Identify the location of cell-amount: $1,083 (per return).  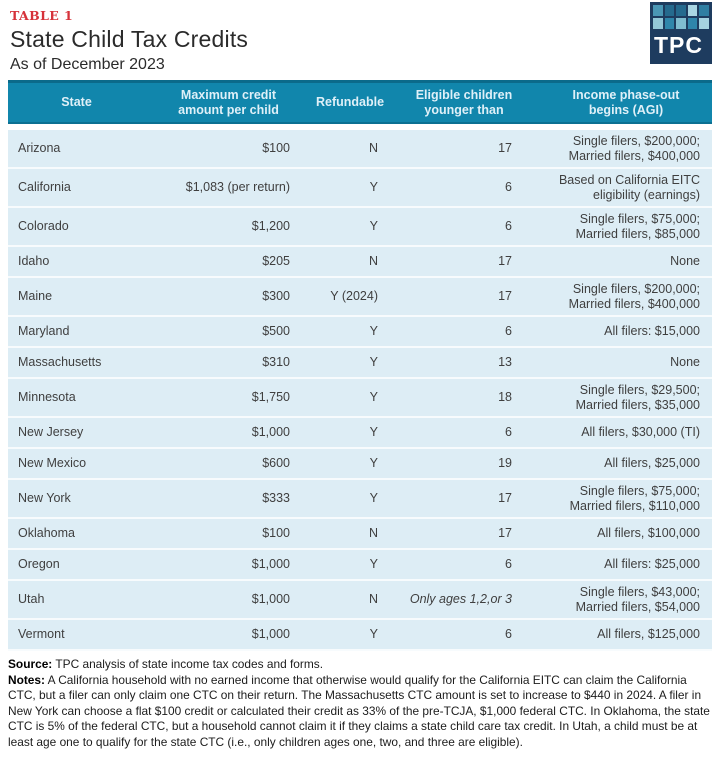
(237, 187).